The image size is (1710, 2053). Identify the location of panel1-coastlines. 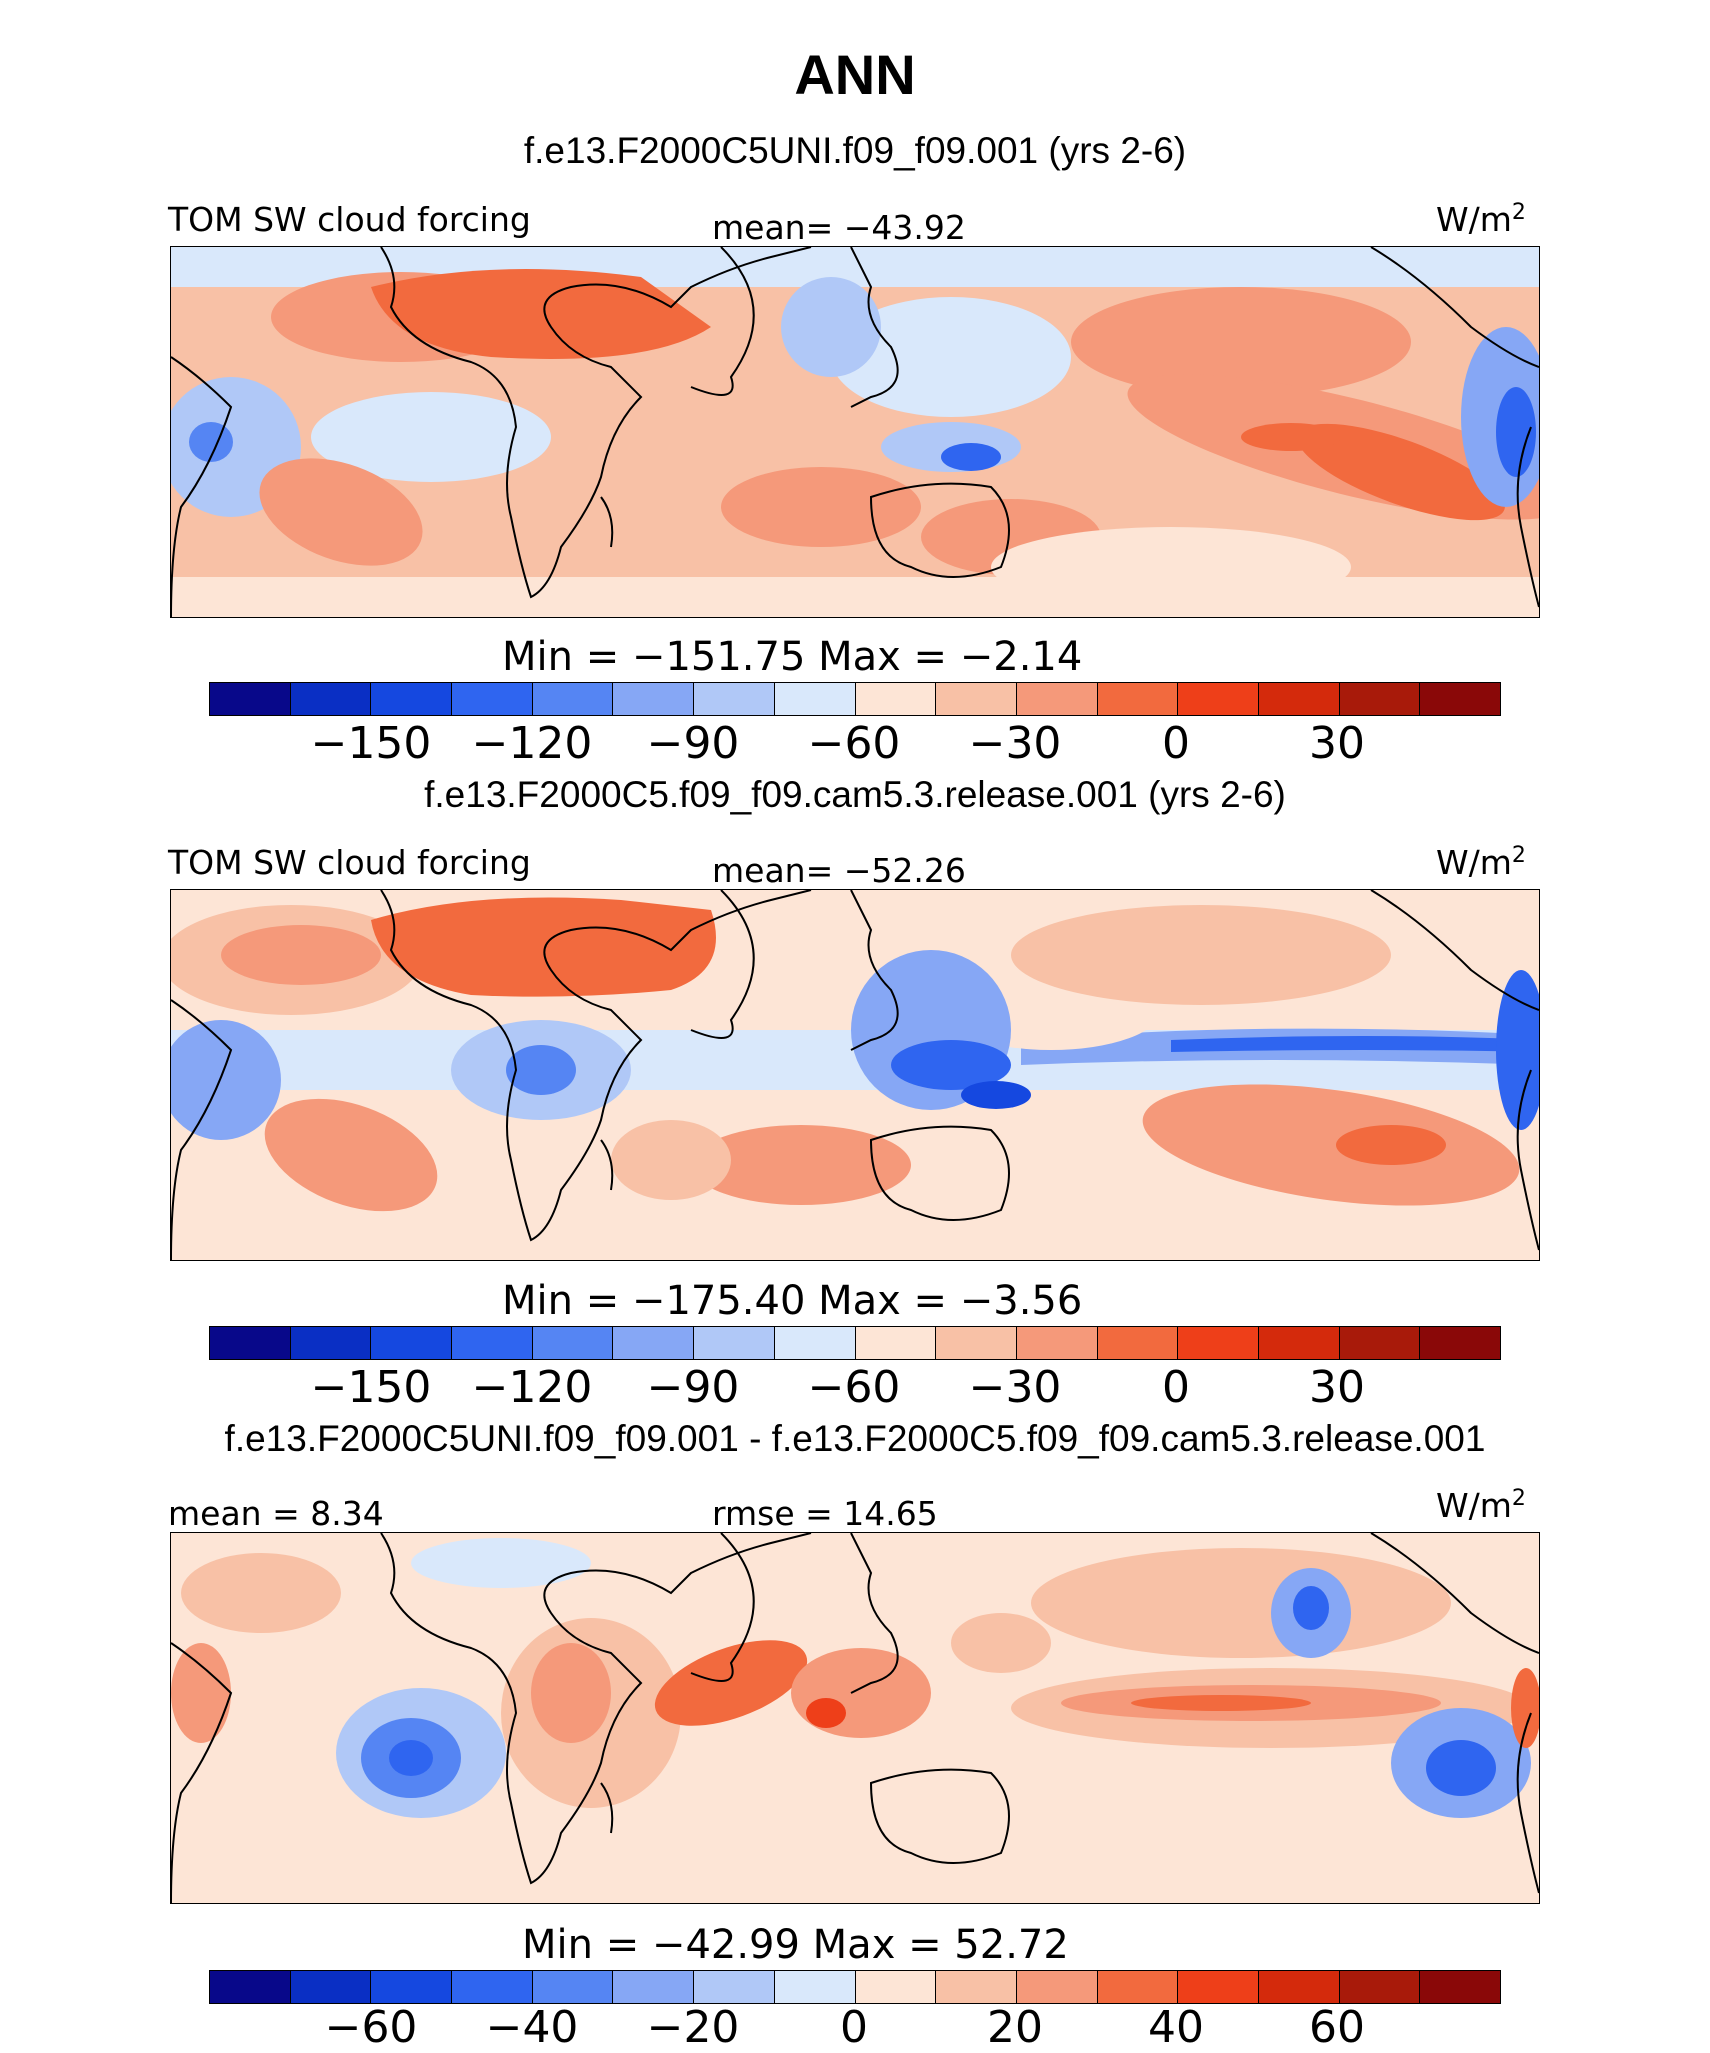
(855, 432).